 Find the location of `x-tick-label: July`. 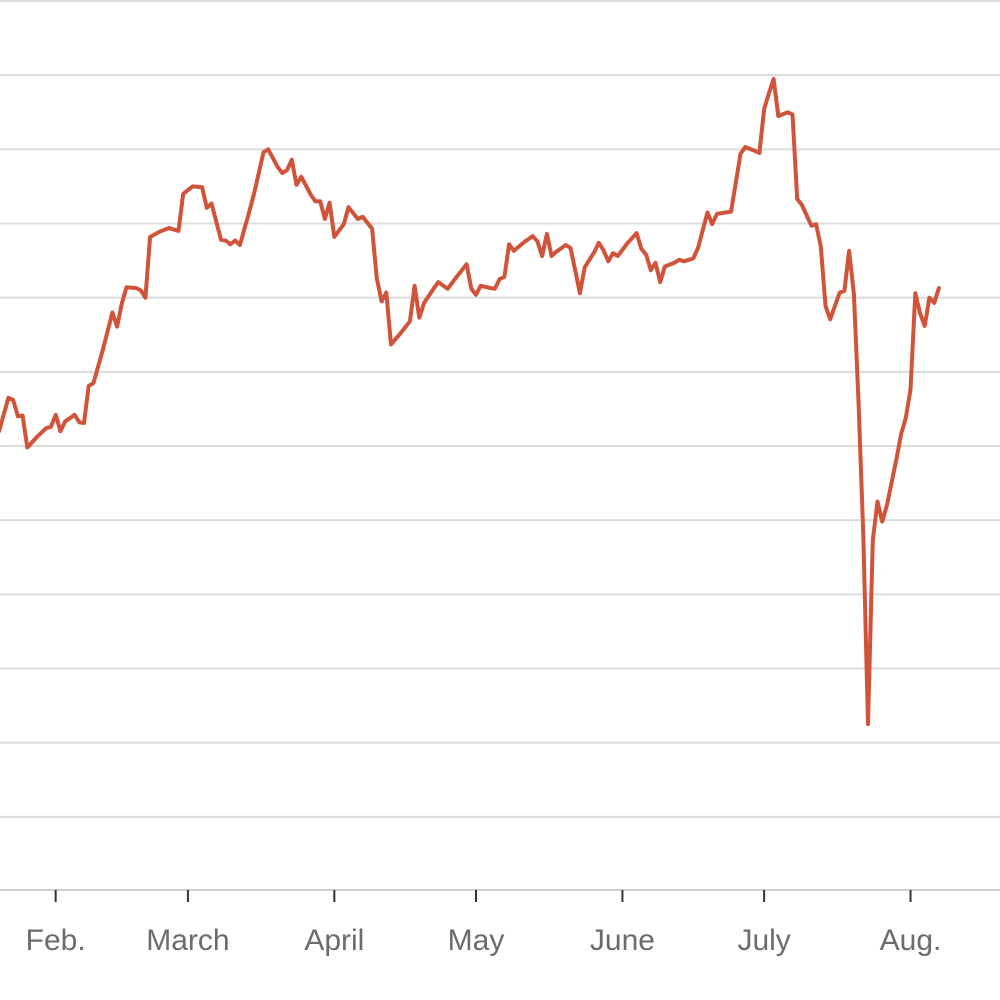

x-tick-label: July is located at coordinates (763, 940).